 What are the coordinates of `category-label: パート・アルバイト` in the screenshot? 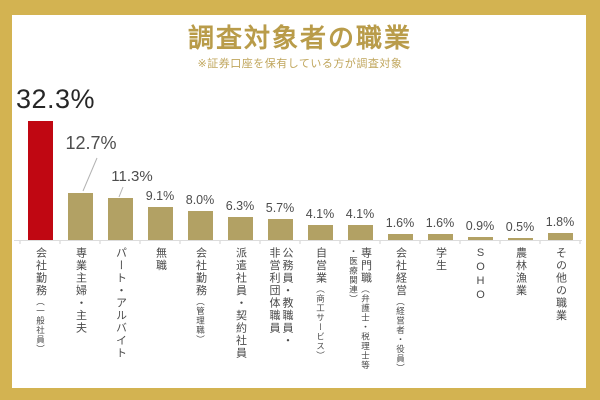 It's located at (120, 316).